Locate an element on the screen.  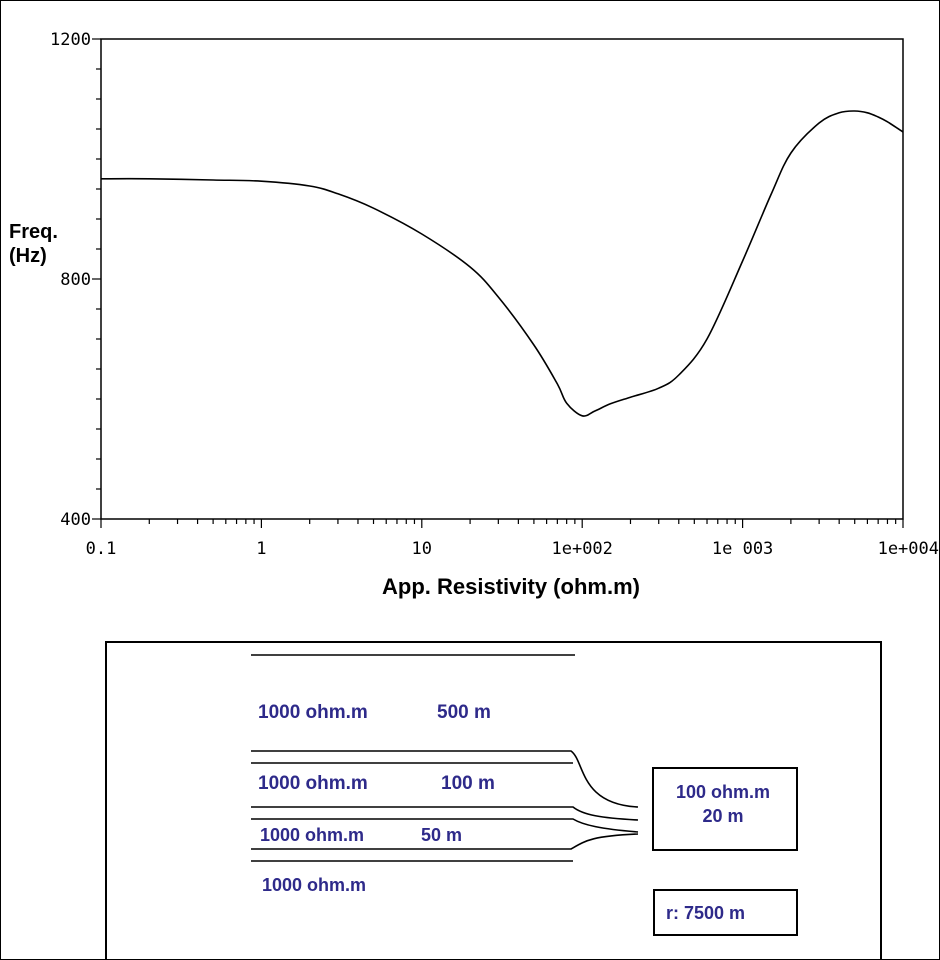
layer1-thickness: 500 m is located at coordinates (464, 712).